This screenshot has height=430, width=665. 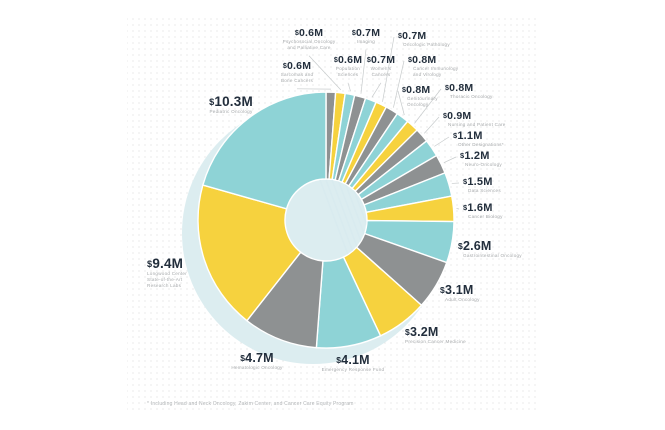 I want to click on leader-line-psychosocial-oncology-and-palliative-care, so click(x=325, y=73).